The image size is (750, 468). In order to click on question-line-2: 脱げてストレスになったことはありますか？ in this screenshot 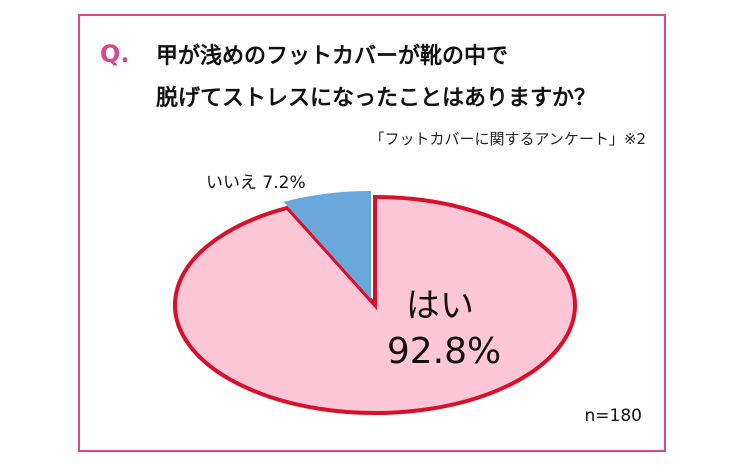, I will do `click(376, 98)`.